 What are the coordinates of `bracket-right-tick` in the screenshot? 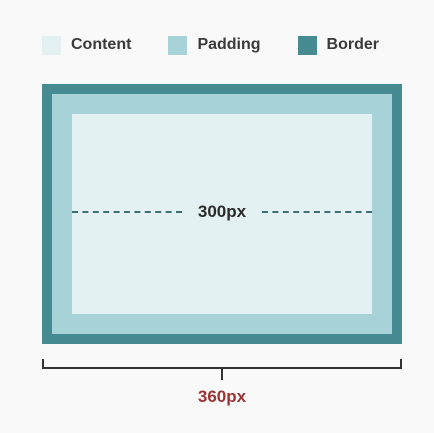 It's located at (401, 363).